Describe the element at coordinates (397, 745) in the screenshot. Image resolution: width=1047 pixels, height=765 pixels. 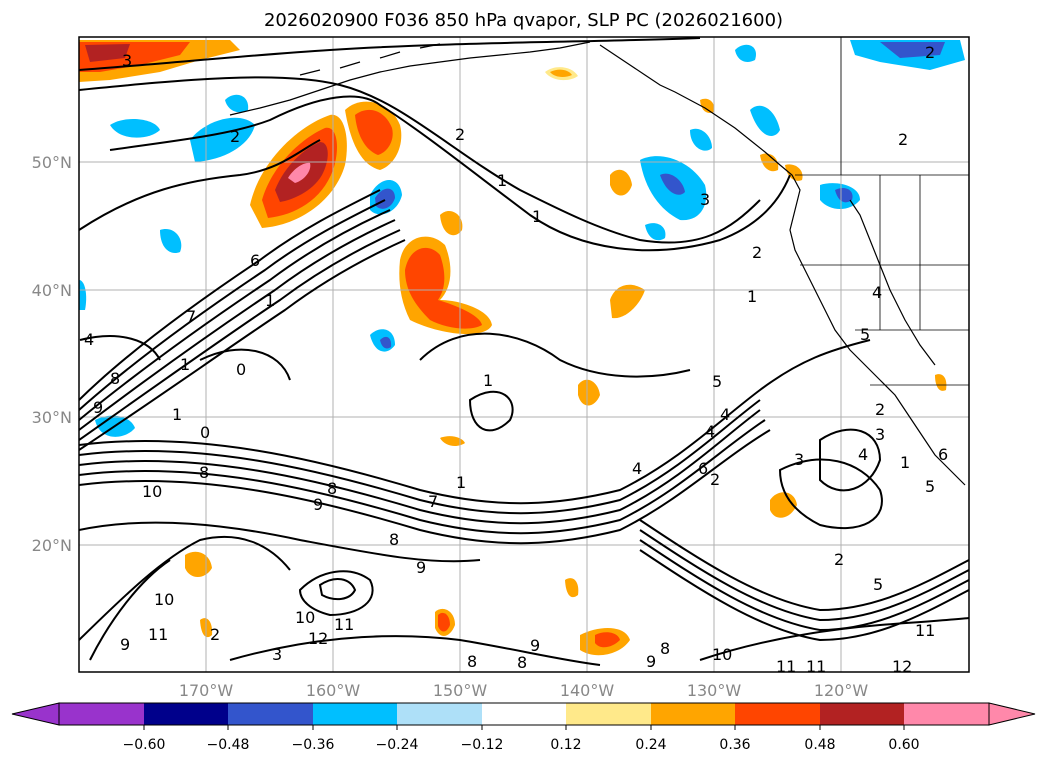
I see `colorbar-tick-label: −0.24` at that location.